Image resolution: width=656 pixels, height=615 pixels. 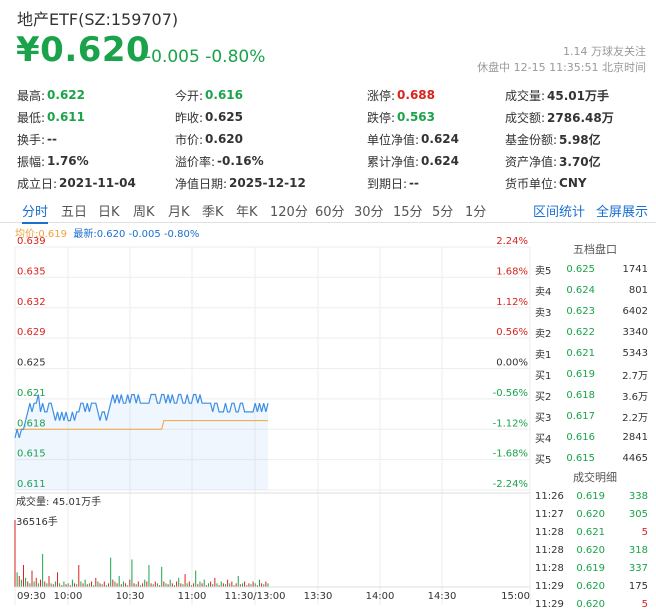 I want to click on tab-0: 分时, so click(x=35, y=212).